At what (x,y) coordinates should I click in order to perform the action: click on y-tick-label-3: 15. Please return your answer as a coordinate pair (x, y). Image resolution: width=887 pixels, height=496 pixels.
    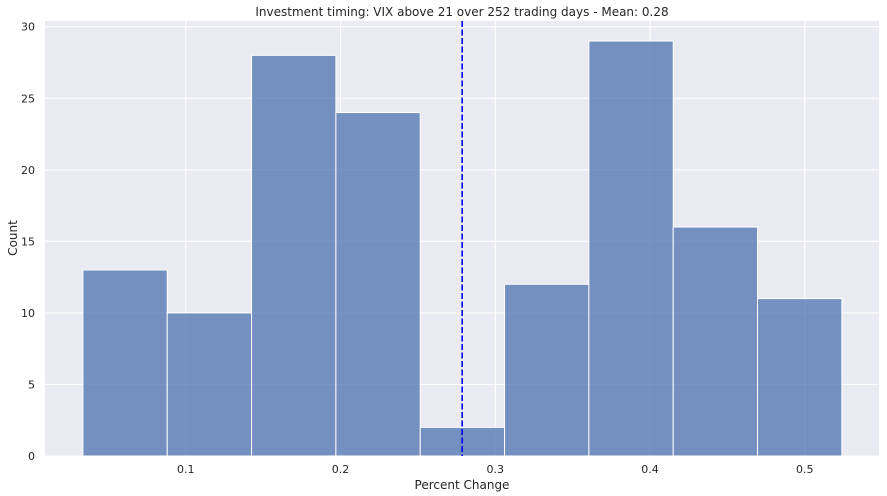
    Looking at the image, I should click on (28, 241).